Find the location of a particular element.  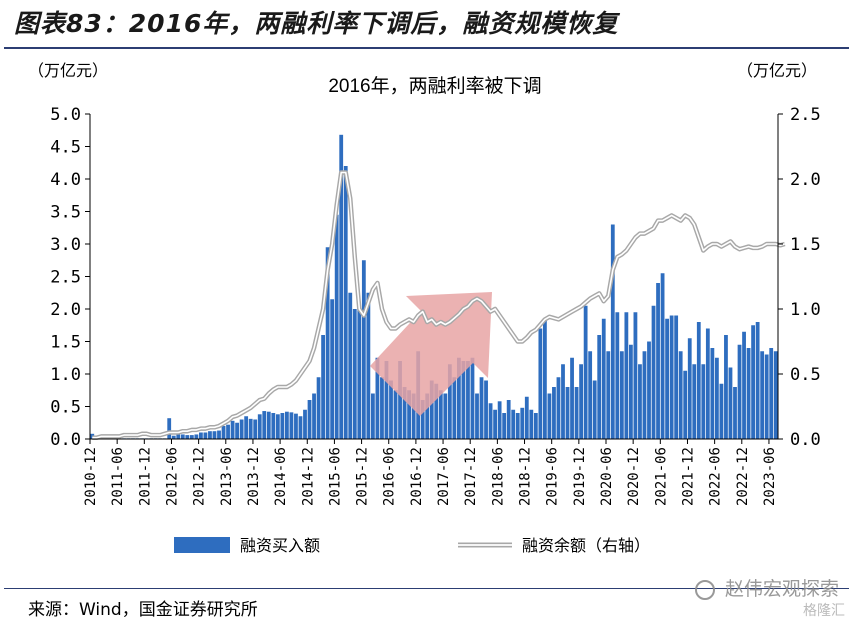

y-left-unit: （万亿元） is located at coordinates (68, 70).